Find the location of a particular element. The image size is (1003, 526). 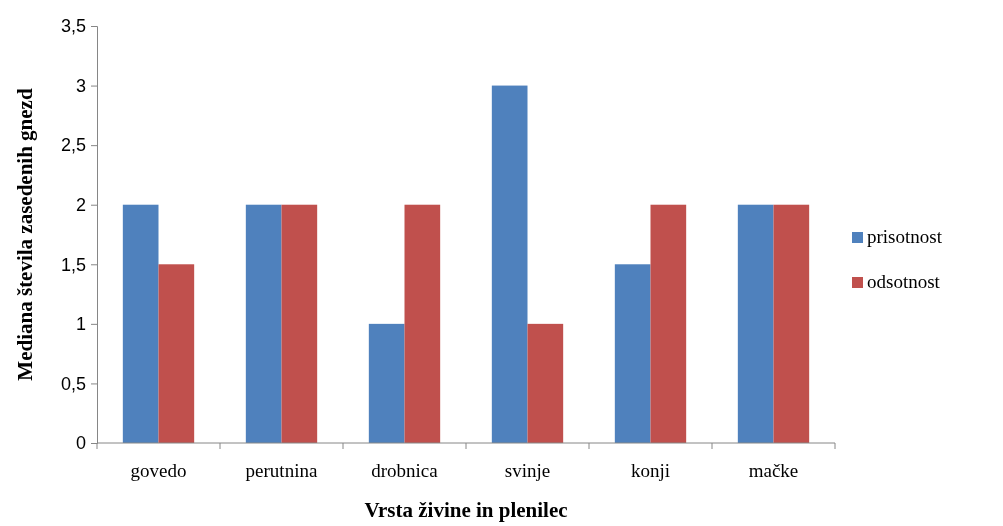

x-axis-title: Vrsta živine in plenilec is located at coordinates (466, 510).